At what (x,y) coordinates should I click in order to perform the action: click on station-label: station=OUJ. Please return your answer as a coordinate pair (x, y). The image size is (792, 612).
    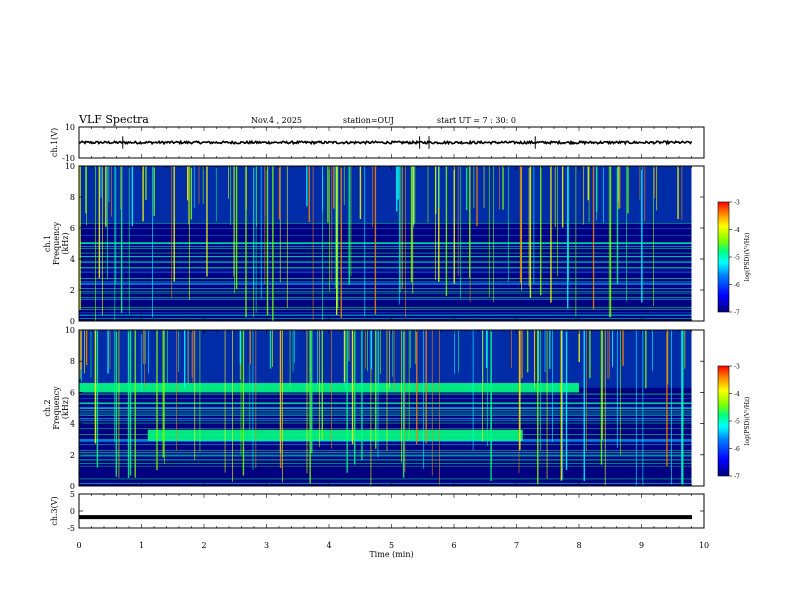
    Looking at the image, I should click on (368, 120).